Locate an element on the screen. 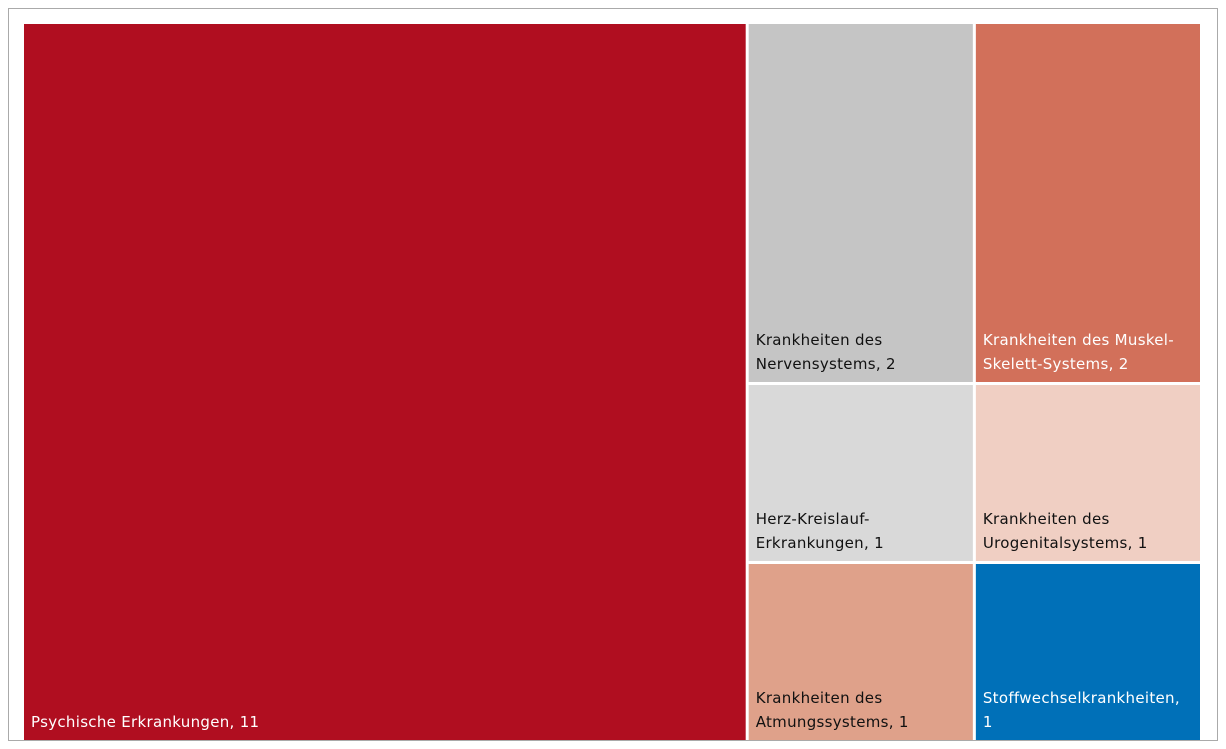  tile-label: Psychische Erkrankungen, 11 is located at coordinates (145, 722).